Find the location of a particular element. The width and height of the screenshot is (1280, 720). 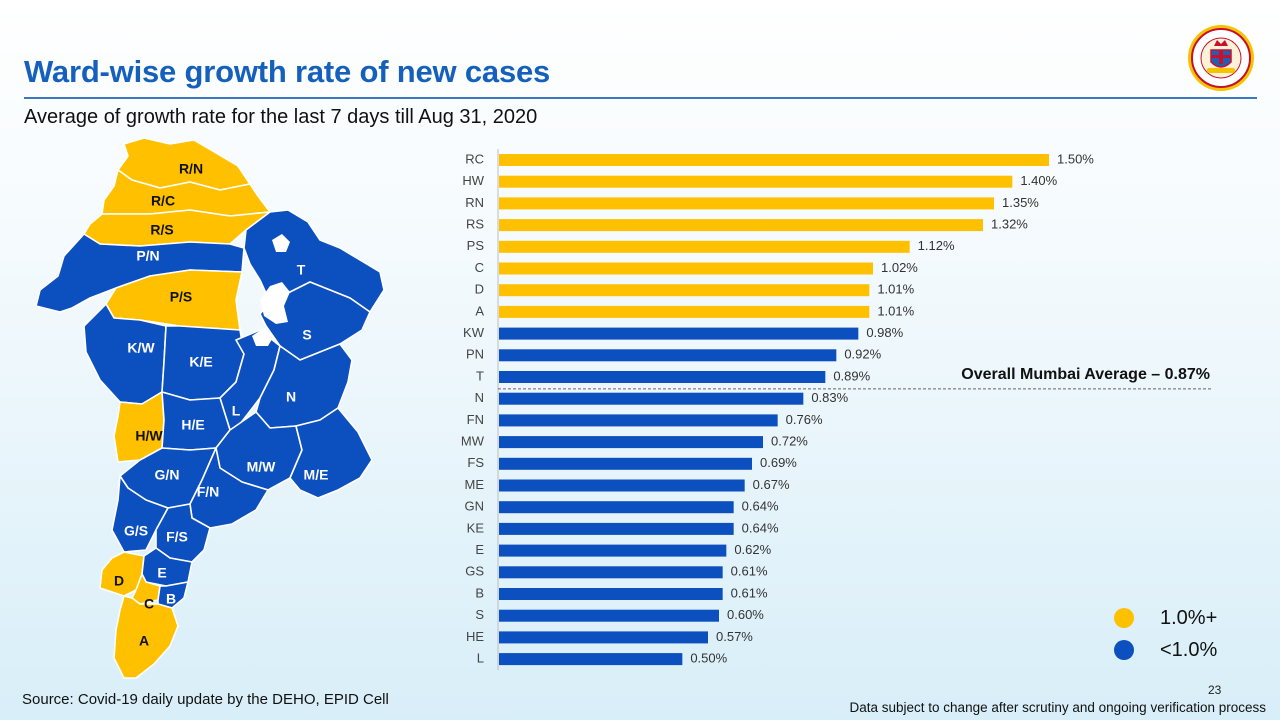

category-label: GS is located at coordinates (474, 571).